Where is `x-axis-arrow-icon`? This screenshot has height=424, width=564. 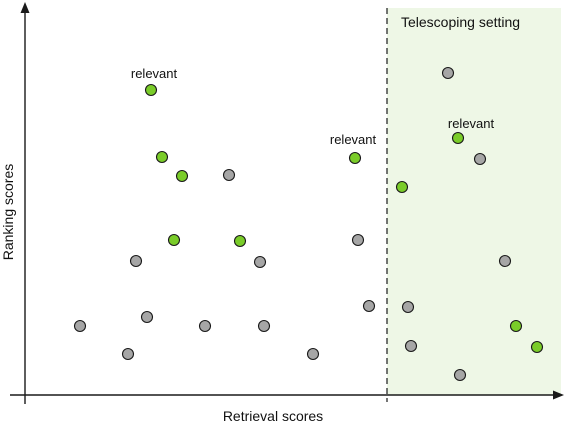
x-axis-arrow-icon is located at coordinates (558, 395).